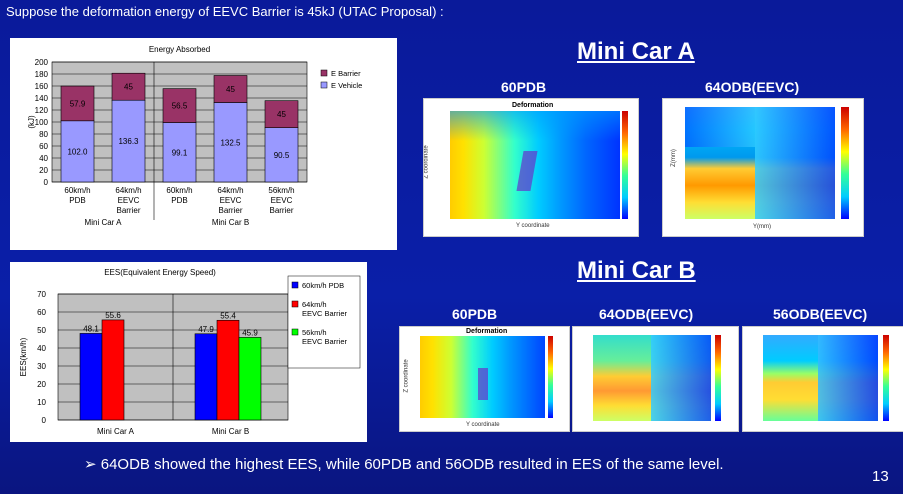  I want to click on data-label: 55.6, so click(113, 315).